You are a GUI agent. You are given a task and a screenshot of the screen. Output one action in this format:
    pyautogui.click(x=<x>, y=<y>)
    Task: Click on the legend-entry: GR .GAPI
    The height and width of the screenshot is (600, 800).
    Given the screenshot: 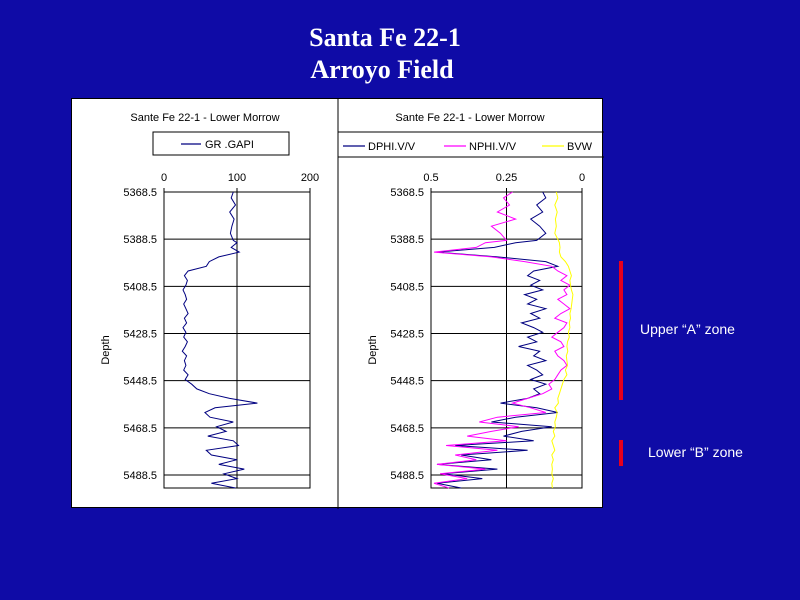 What is the action you would take?
    pyautogui.click(x=229, y=145)
    